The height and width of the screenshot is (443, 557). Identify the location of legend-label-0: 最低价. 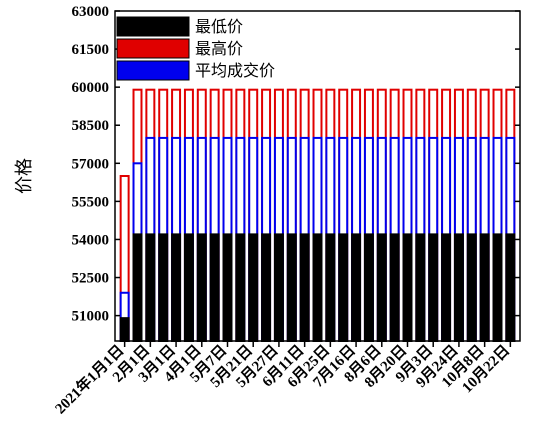
(219, 26).